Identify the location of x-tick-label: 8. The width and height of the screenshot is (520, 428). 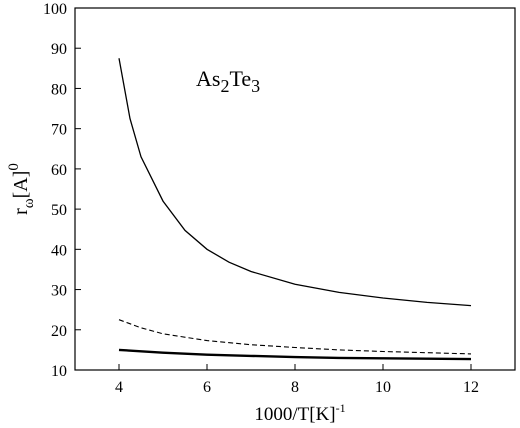
(295, 387).